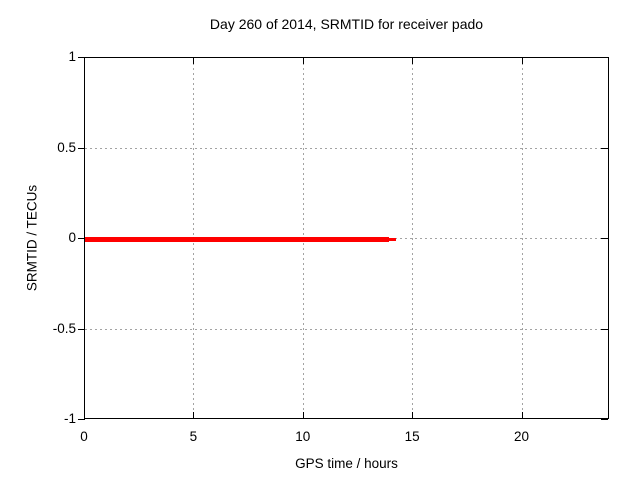  What do you see at coordinates (303, 436) in the screenshot?
I see `x-tick-label: 10` at bounding box center [303, 436].